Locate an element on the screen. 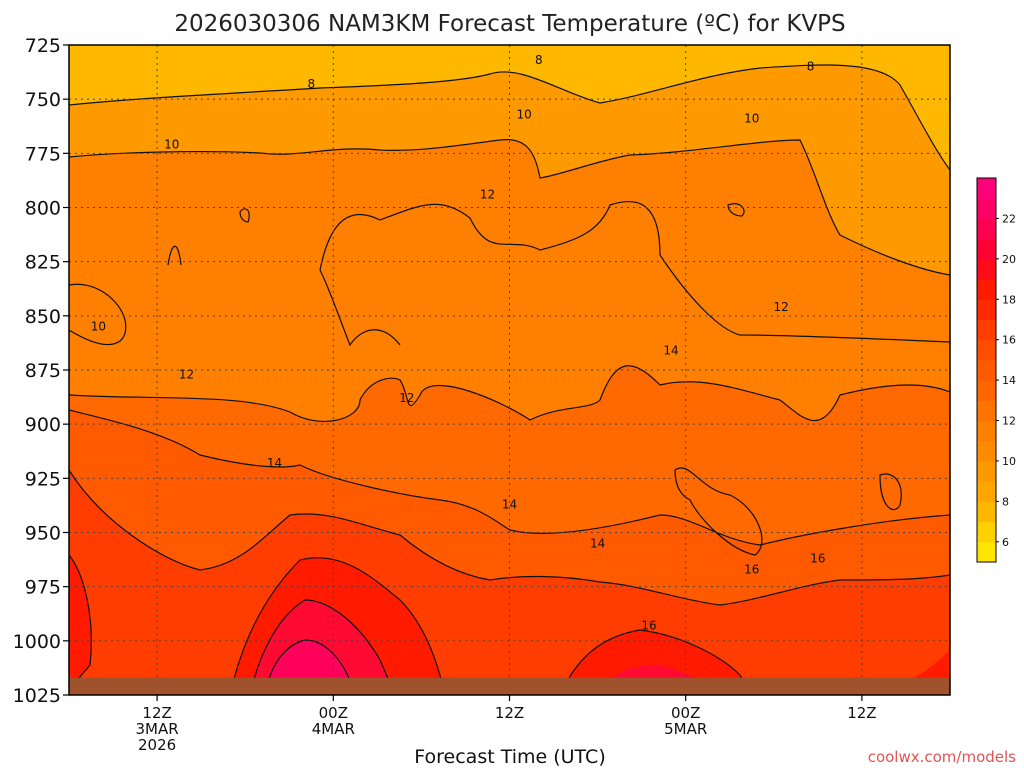 The height and width of the screenshot is (768, 1024). ground-surface is located at coordinates (509, 686).